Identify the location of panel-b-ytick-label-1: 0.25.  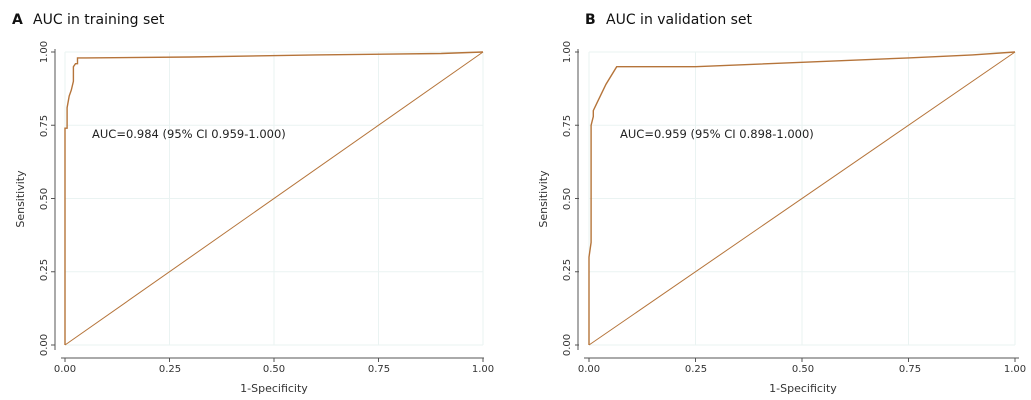
(567, 270).